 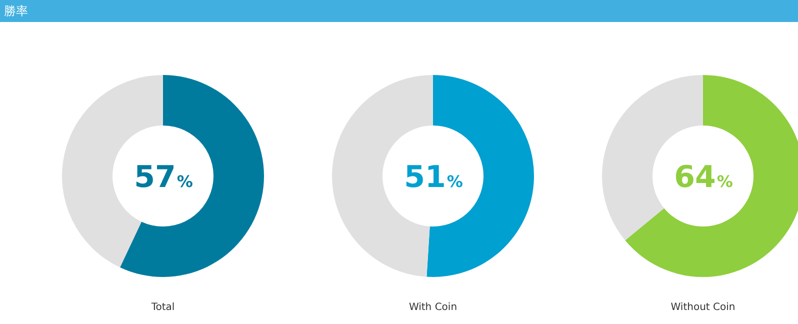 I want to click on data-label: 57%, so click(x=163, y=177).